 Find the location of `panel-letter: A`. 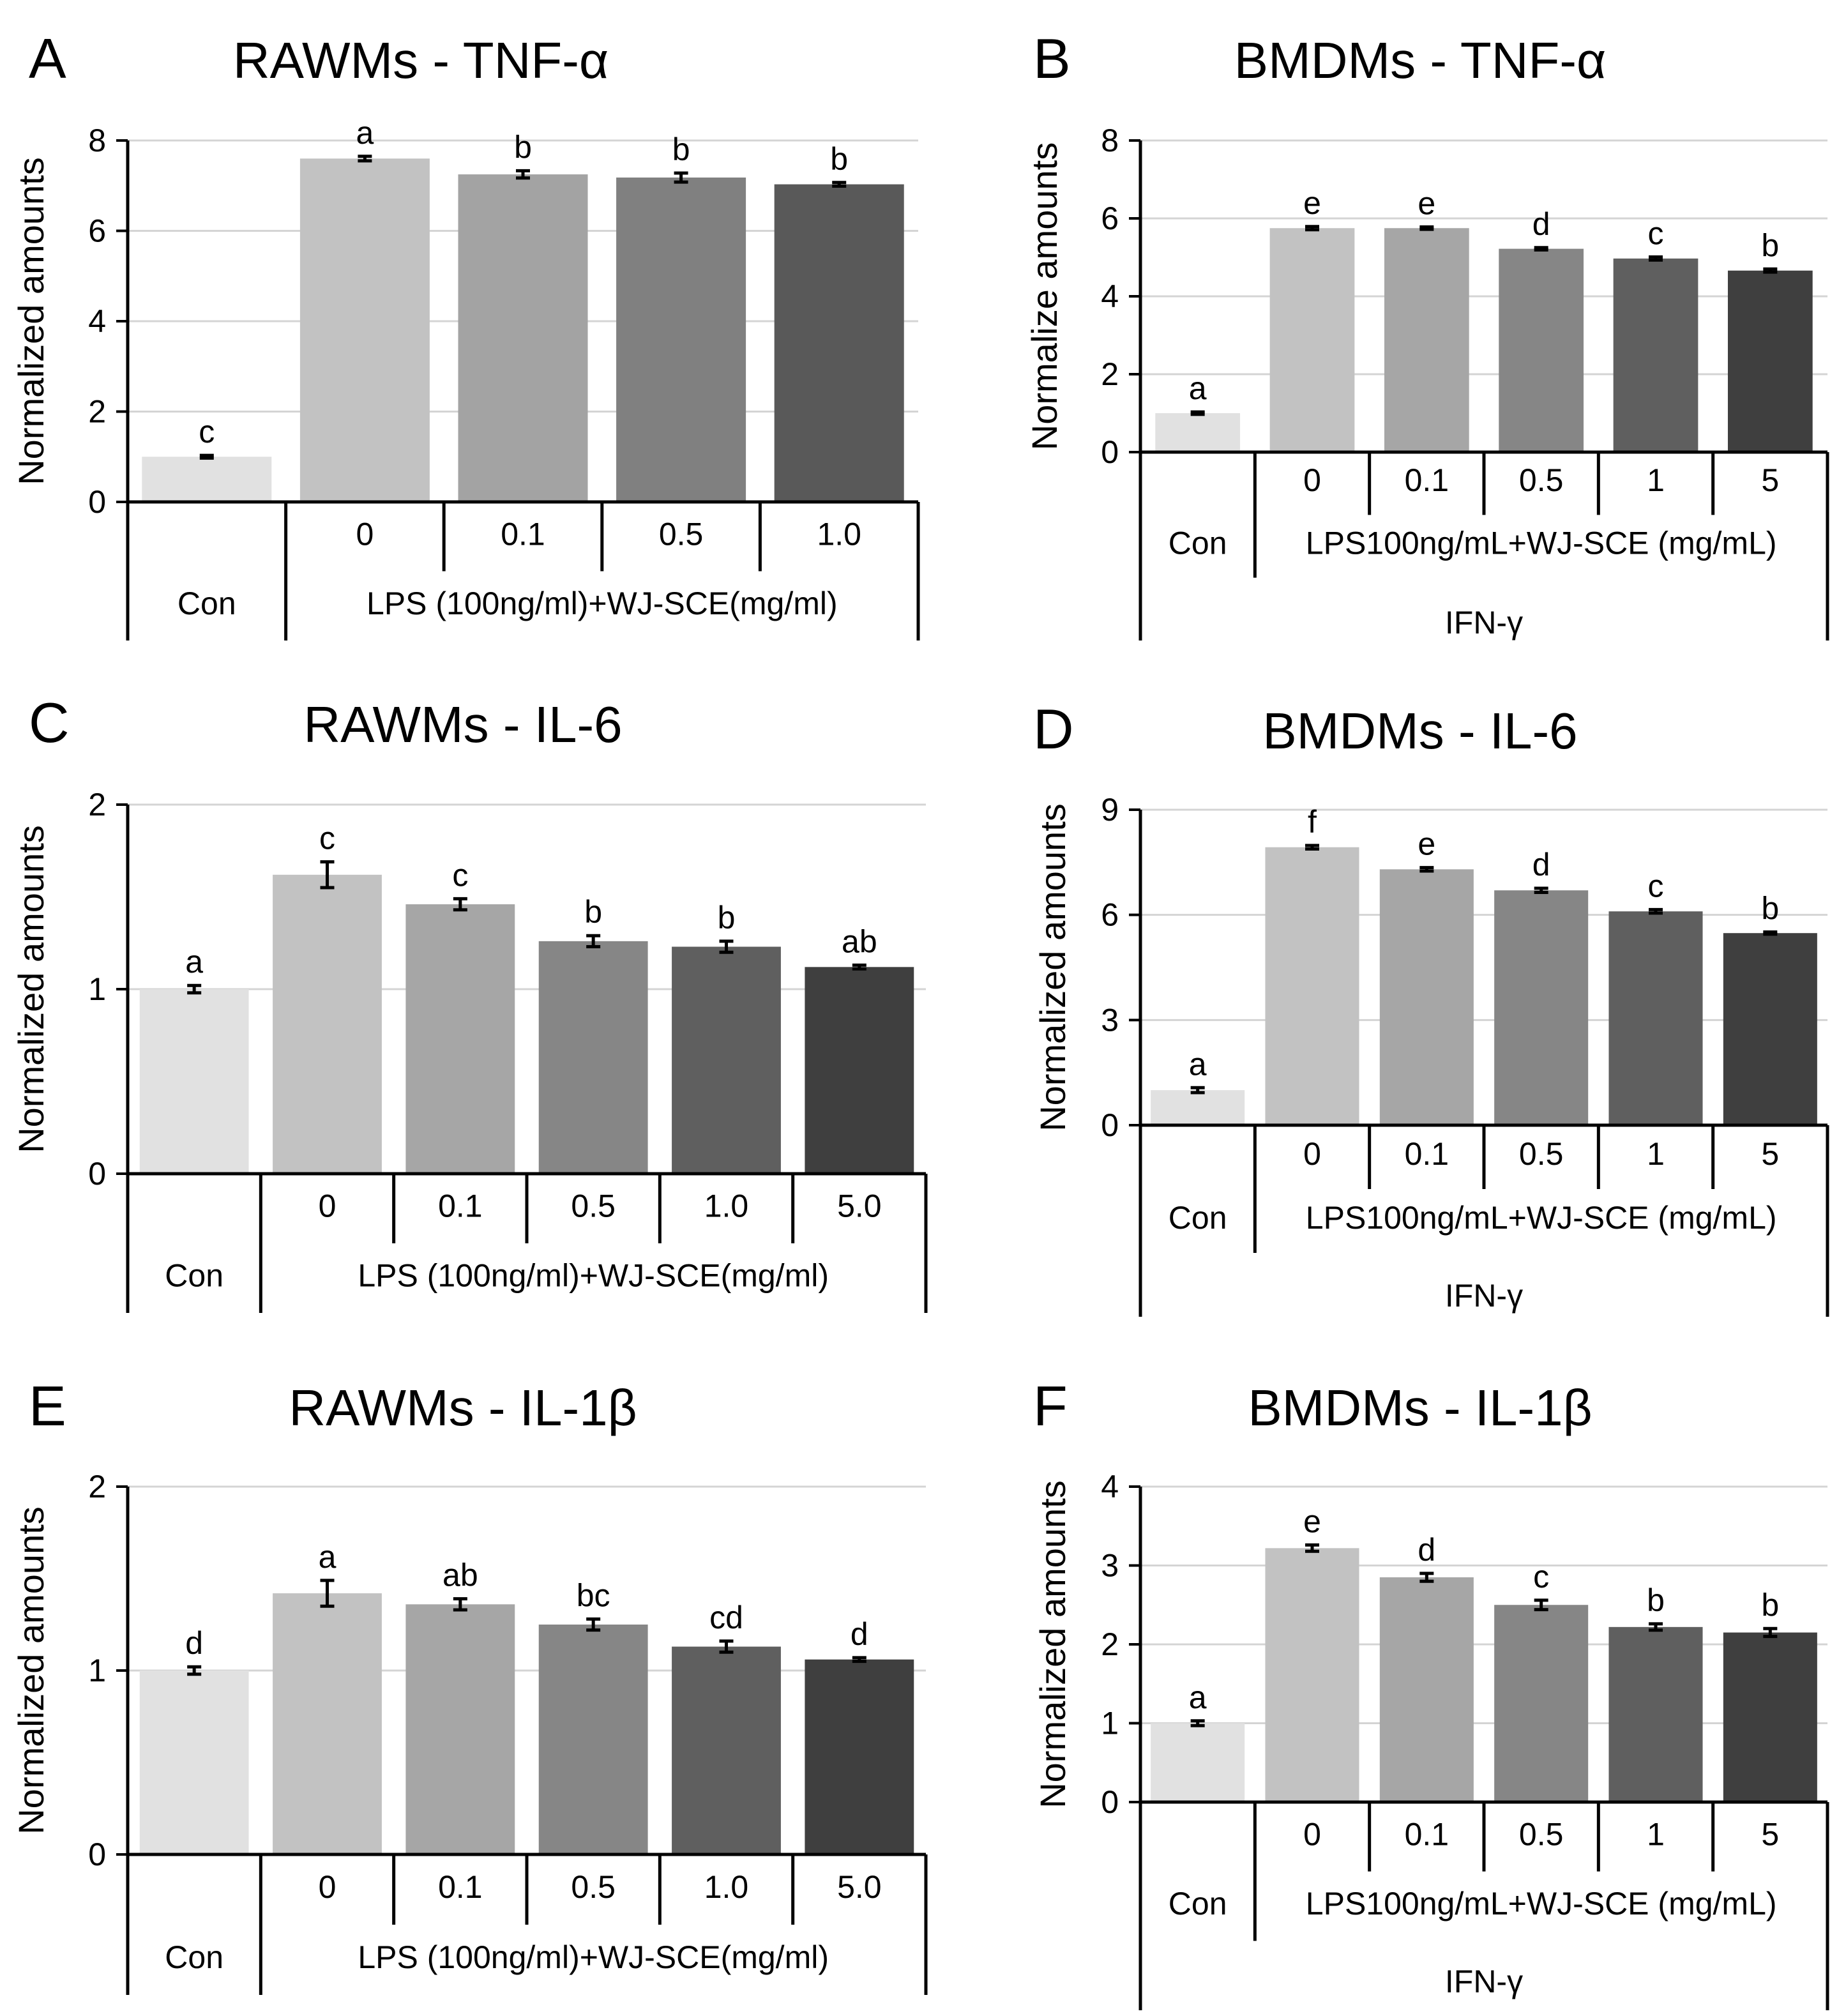

panel-letter: A is located at coordinates (47, 58).